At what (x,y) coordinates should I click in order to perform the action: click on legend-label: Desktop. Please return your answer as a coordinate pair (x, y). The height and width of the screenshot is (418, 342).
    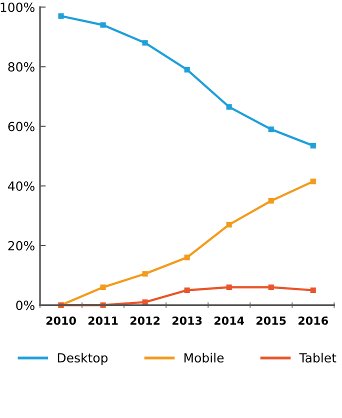
    Looking at the image, I should click on (83, 358).